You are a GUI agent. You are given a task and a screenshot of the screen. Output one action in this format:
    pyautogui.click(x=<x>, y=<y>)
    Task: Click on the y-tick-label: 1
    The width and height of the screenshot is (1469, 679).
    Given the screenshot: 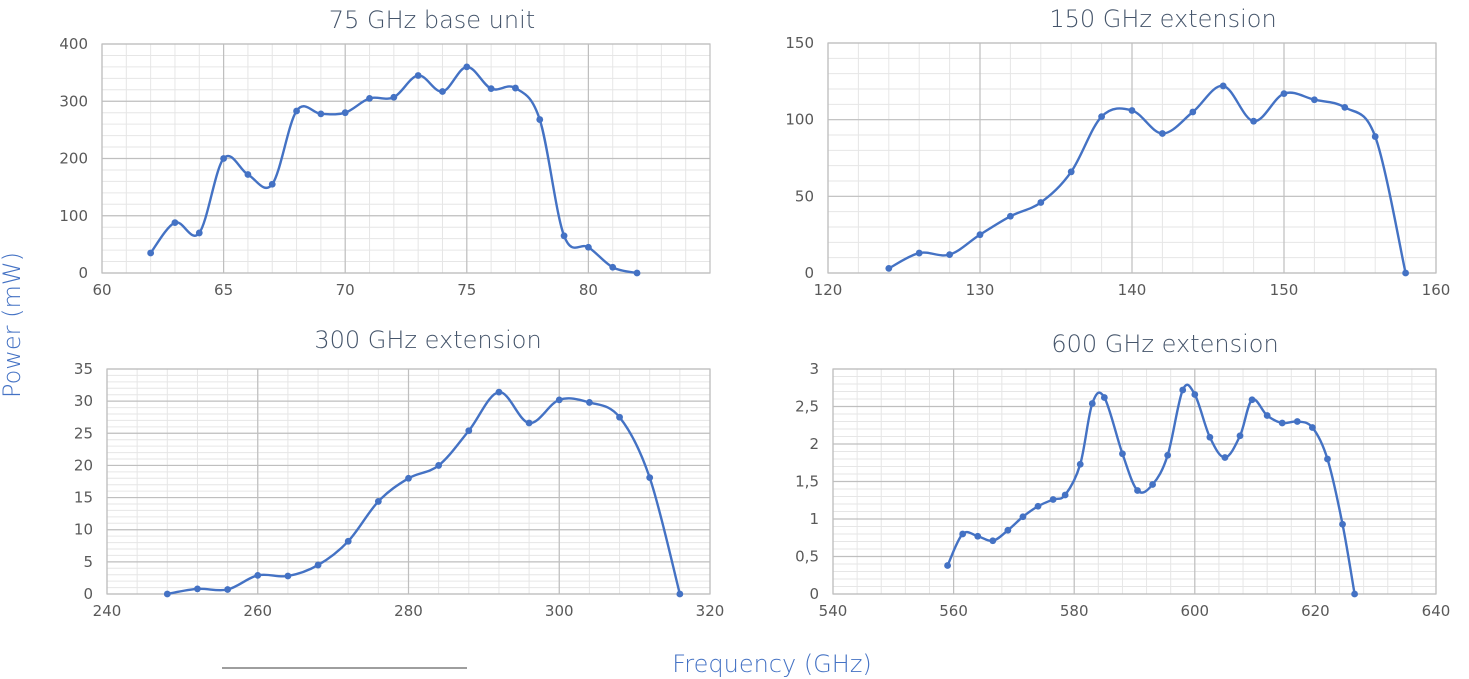 What is the action you would take?
    pyautogui.click(x=814, y=519)
    